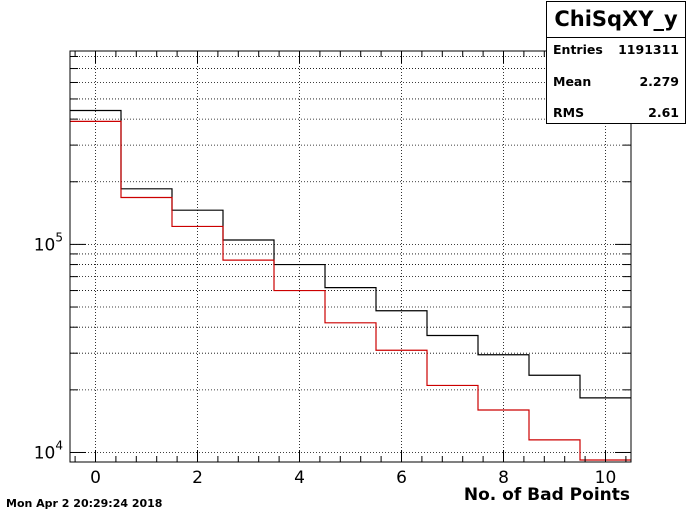 Image resolution: width=700 pixels, height=514 pixels. Describe the element at coordinates (569, 112) in the screenshot. I see `stats-label: RMS` at that location.